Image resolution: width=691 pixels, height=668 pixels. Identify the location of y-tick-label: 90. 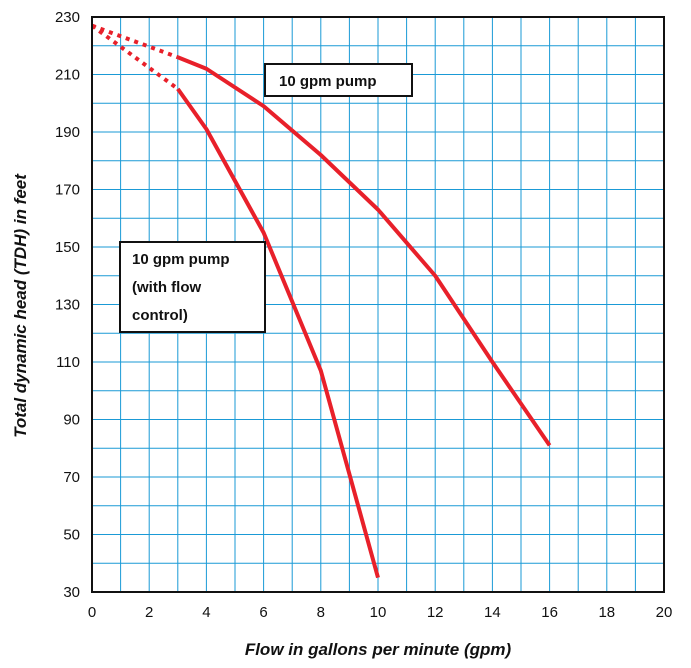
(71, 420).